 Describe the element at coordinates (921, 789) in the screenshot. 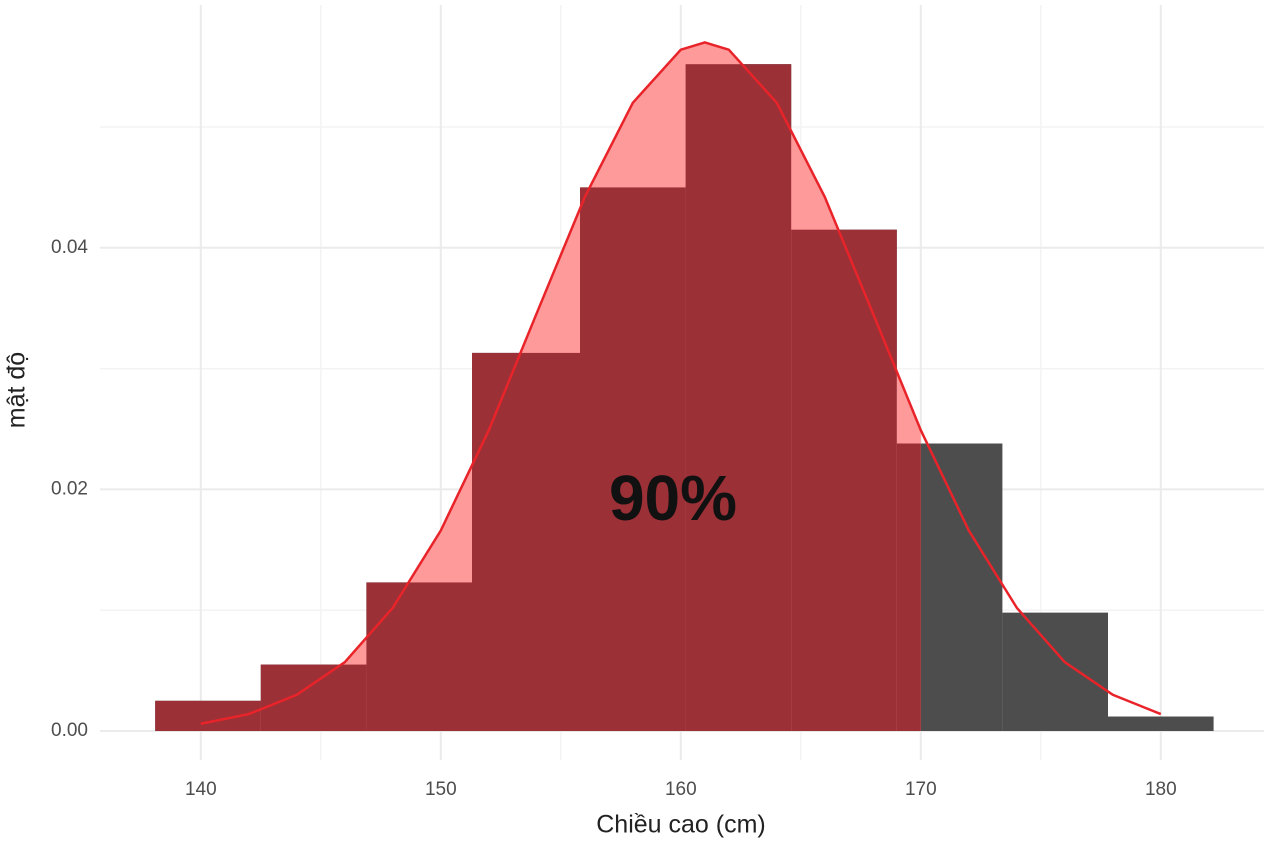

I see `x-tick-label: 170` at that location.